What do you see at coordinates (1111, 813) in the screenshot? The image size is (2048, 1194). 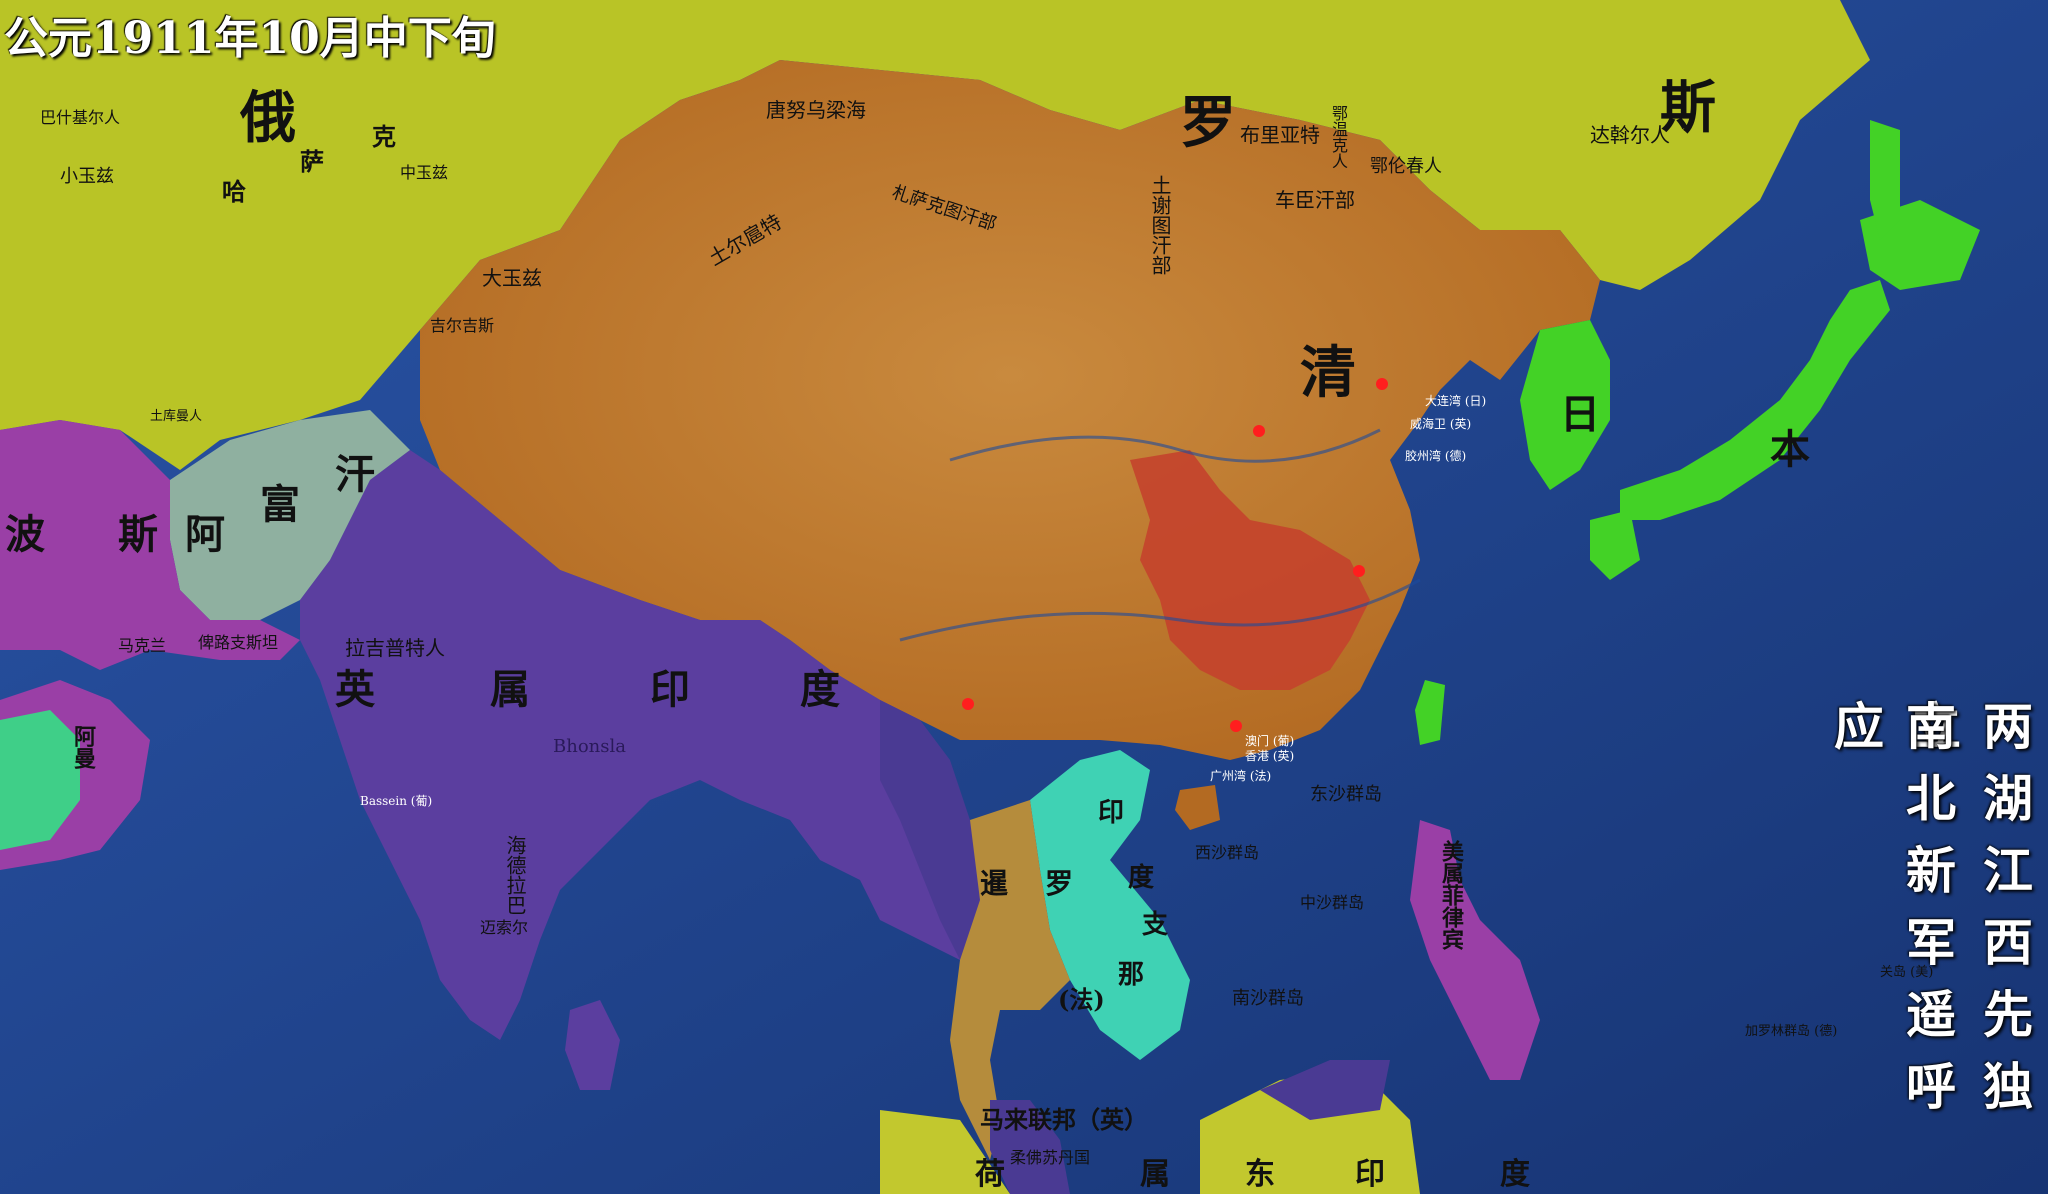 I see `label-indochina-1: 印` at bounding box center [1111, 813].